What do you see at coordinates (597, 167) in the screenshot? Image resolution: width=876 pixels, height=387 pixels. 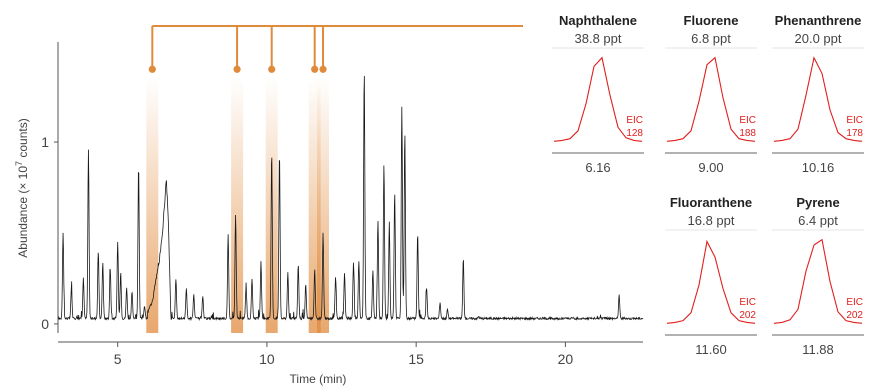 I see `retention-time: 6.16` at bounding box center [597, 167].